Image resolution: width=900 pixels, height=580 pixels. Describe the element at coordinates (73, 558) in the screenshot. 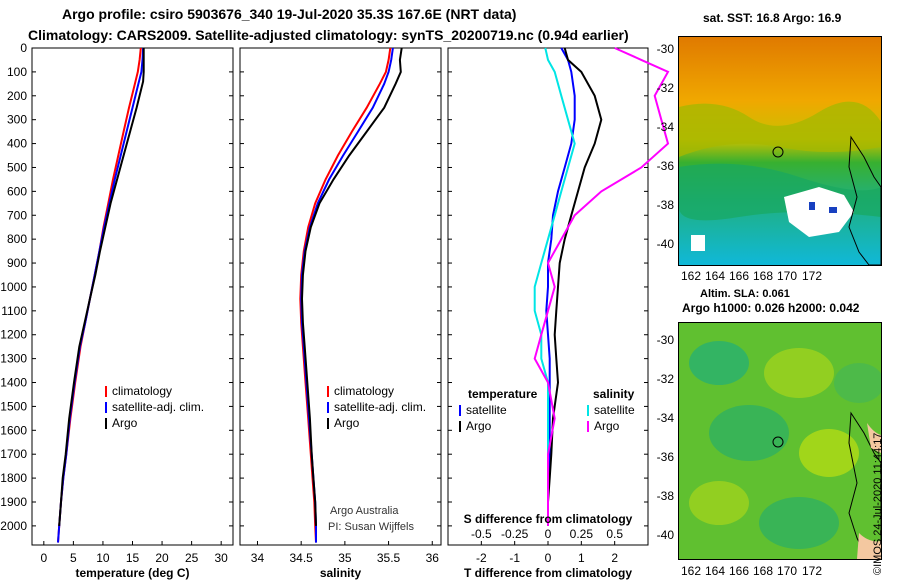

I see `x-tick-label: 5` at that location.